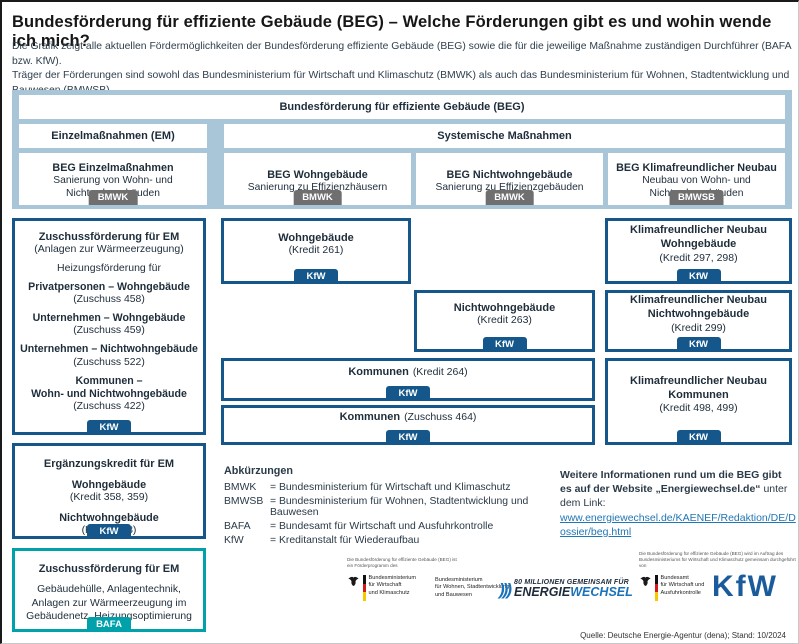 The image size is (799, 644). Describe the element at coordinates (317, 187) in the screenshot. I see `program-subtitle: Sanierung zu Effizienzhäusern` at that location.